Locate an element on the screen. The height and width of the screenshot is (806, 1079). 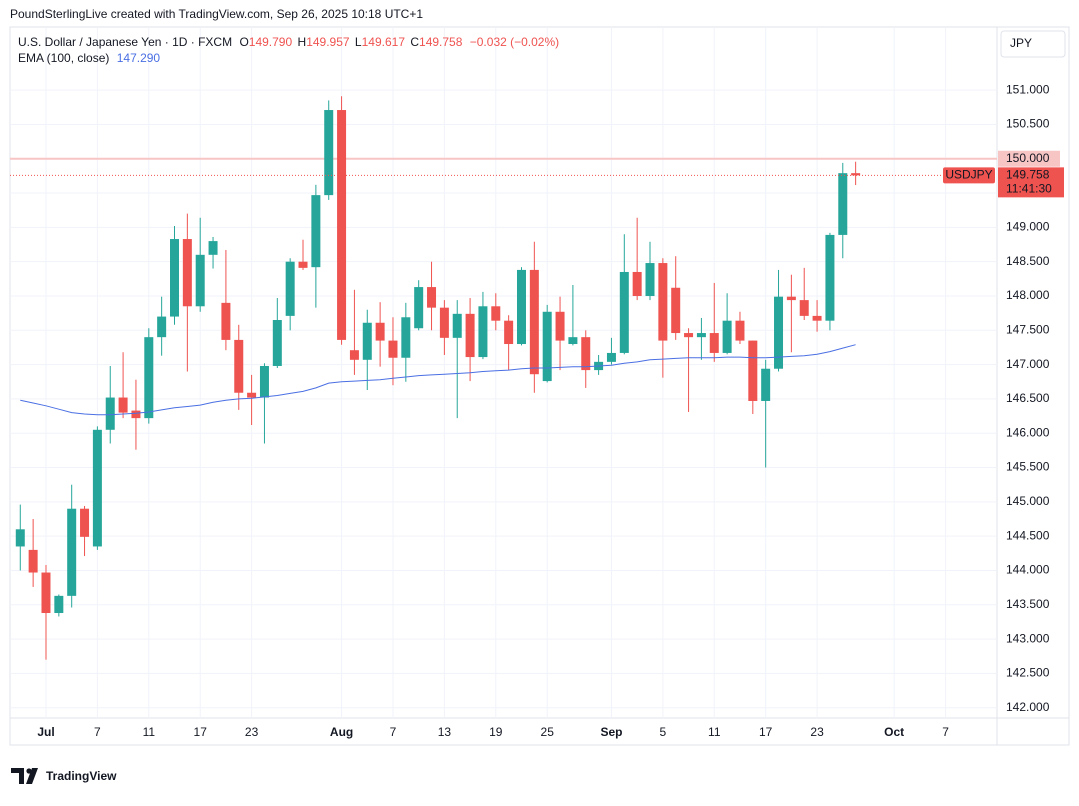
logo-icon is located at coordinates (24, 776).